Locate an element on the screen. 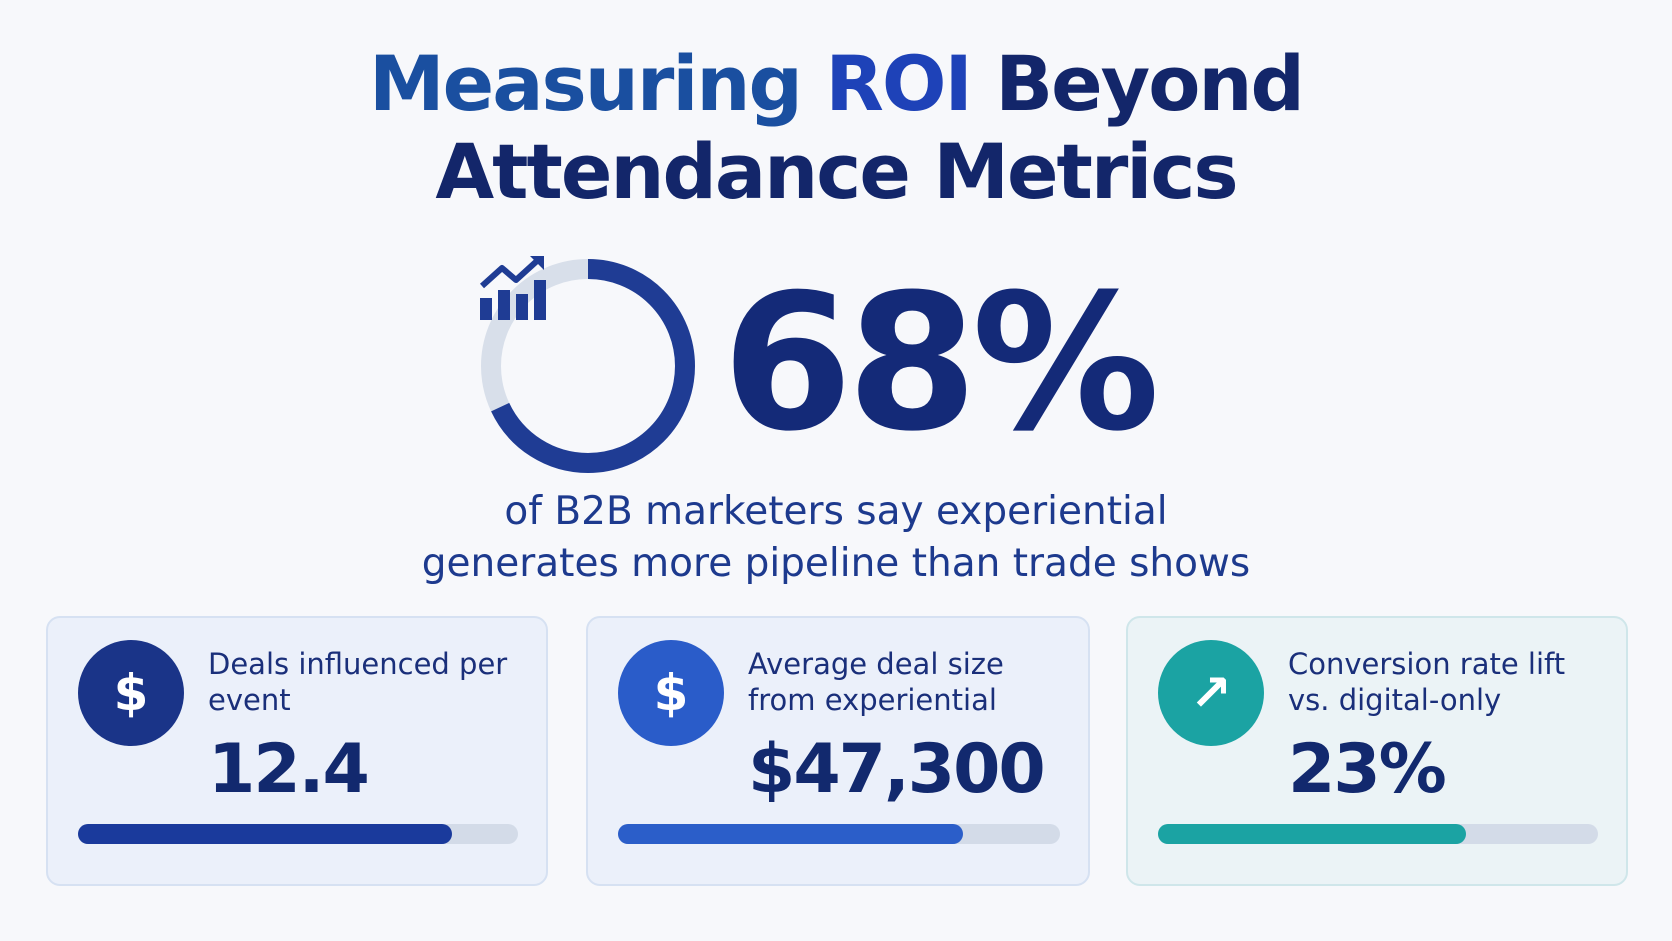 The height and width of the screenshot is (941, 1672). metric-value: 12.4 is located at coordinates (289, 769).